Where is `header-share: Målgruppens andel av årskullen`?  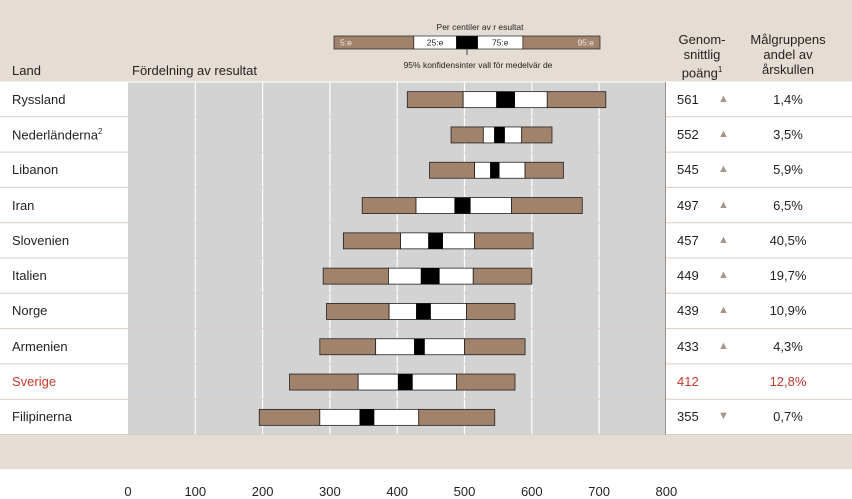 header-share: Målgruppens andel av årskullen is located at coordinates (788, 54).